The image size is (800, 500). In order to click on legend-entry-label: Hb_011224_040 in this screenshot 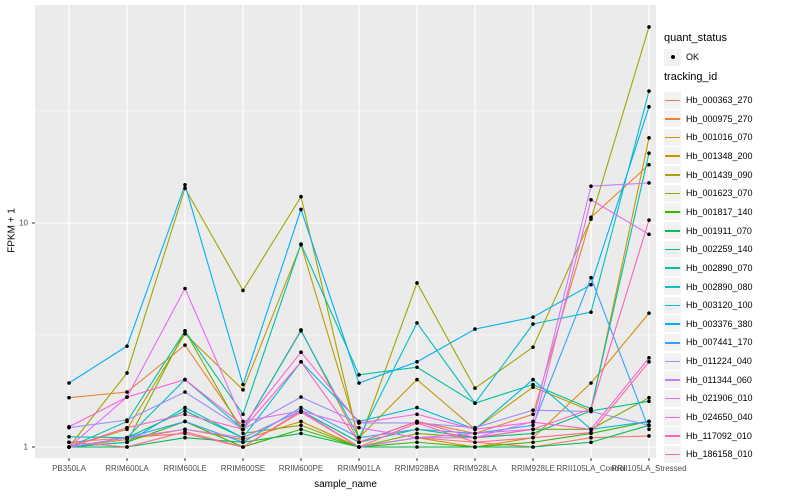, I will do `click(719, 361)`.